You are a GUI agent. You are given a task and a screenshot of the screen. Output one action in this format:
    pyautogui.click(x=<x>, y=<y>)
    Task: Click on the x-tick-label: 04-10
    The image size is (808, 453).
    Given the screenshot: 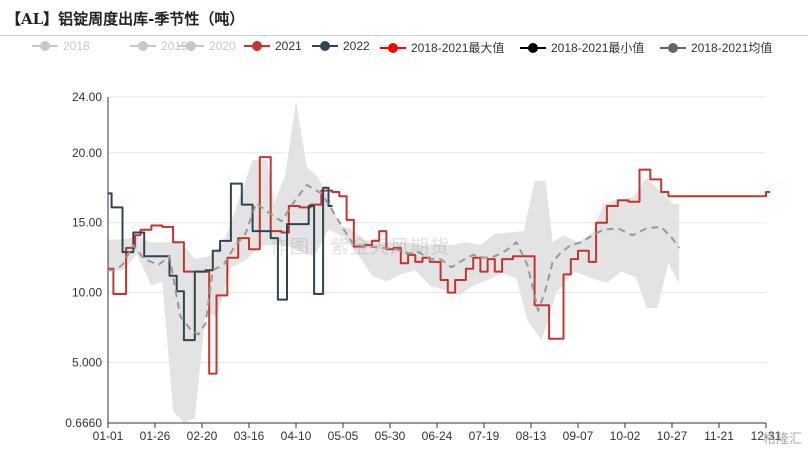 What is the action you would take?
    pyautogui.click(x=296, y=436)
    